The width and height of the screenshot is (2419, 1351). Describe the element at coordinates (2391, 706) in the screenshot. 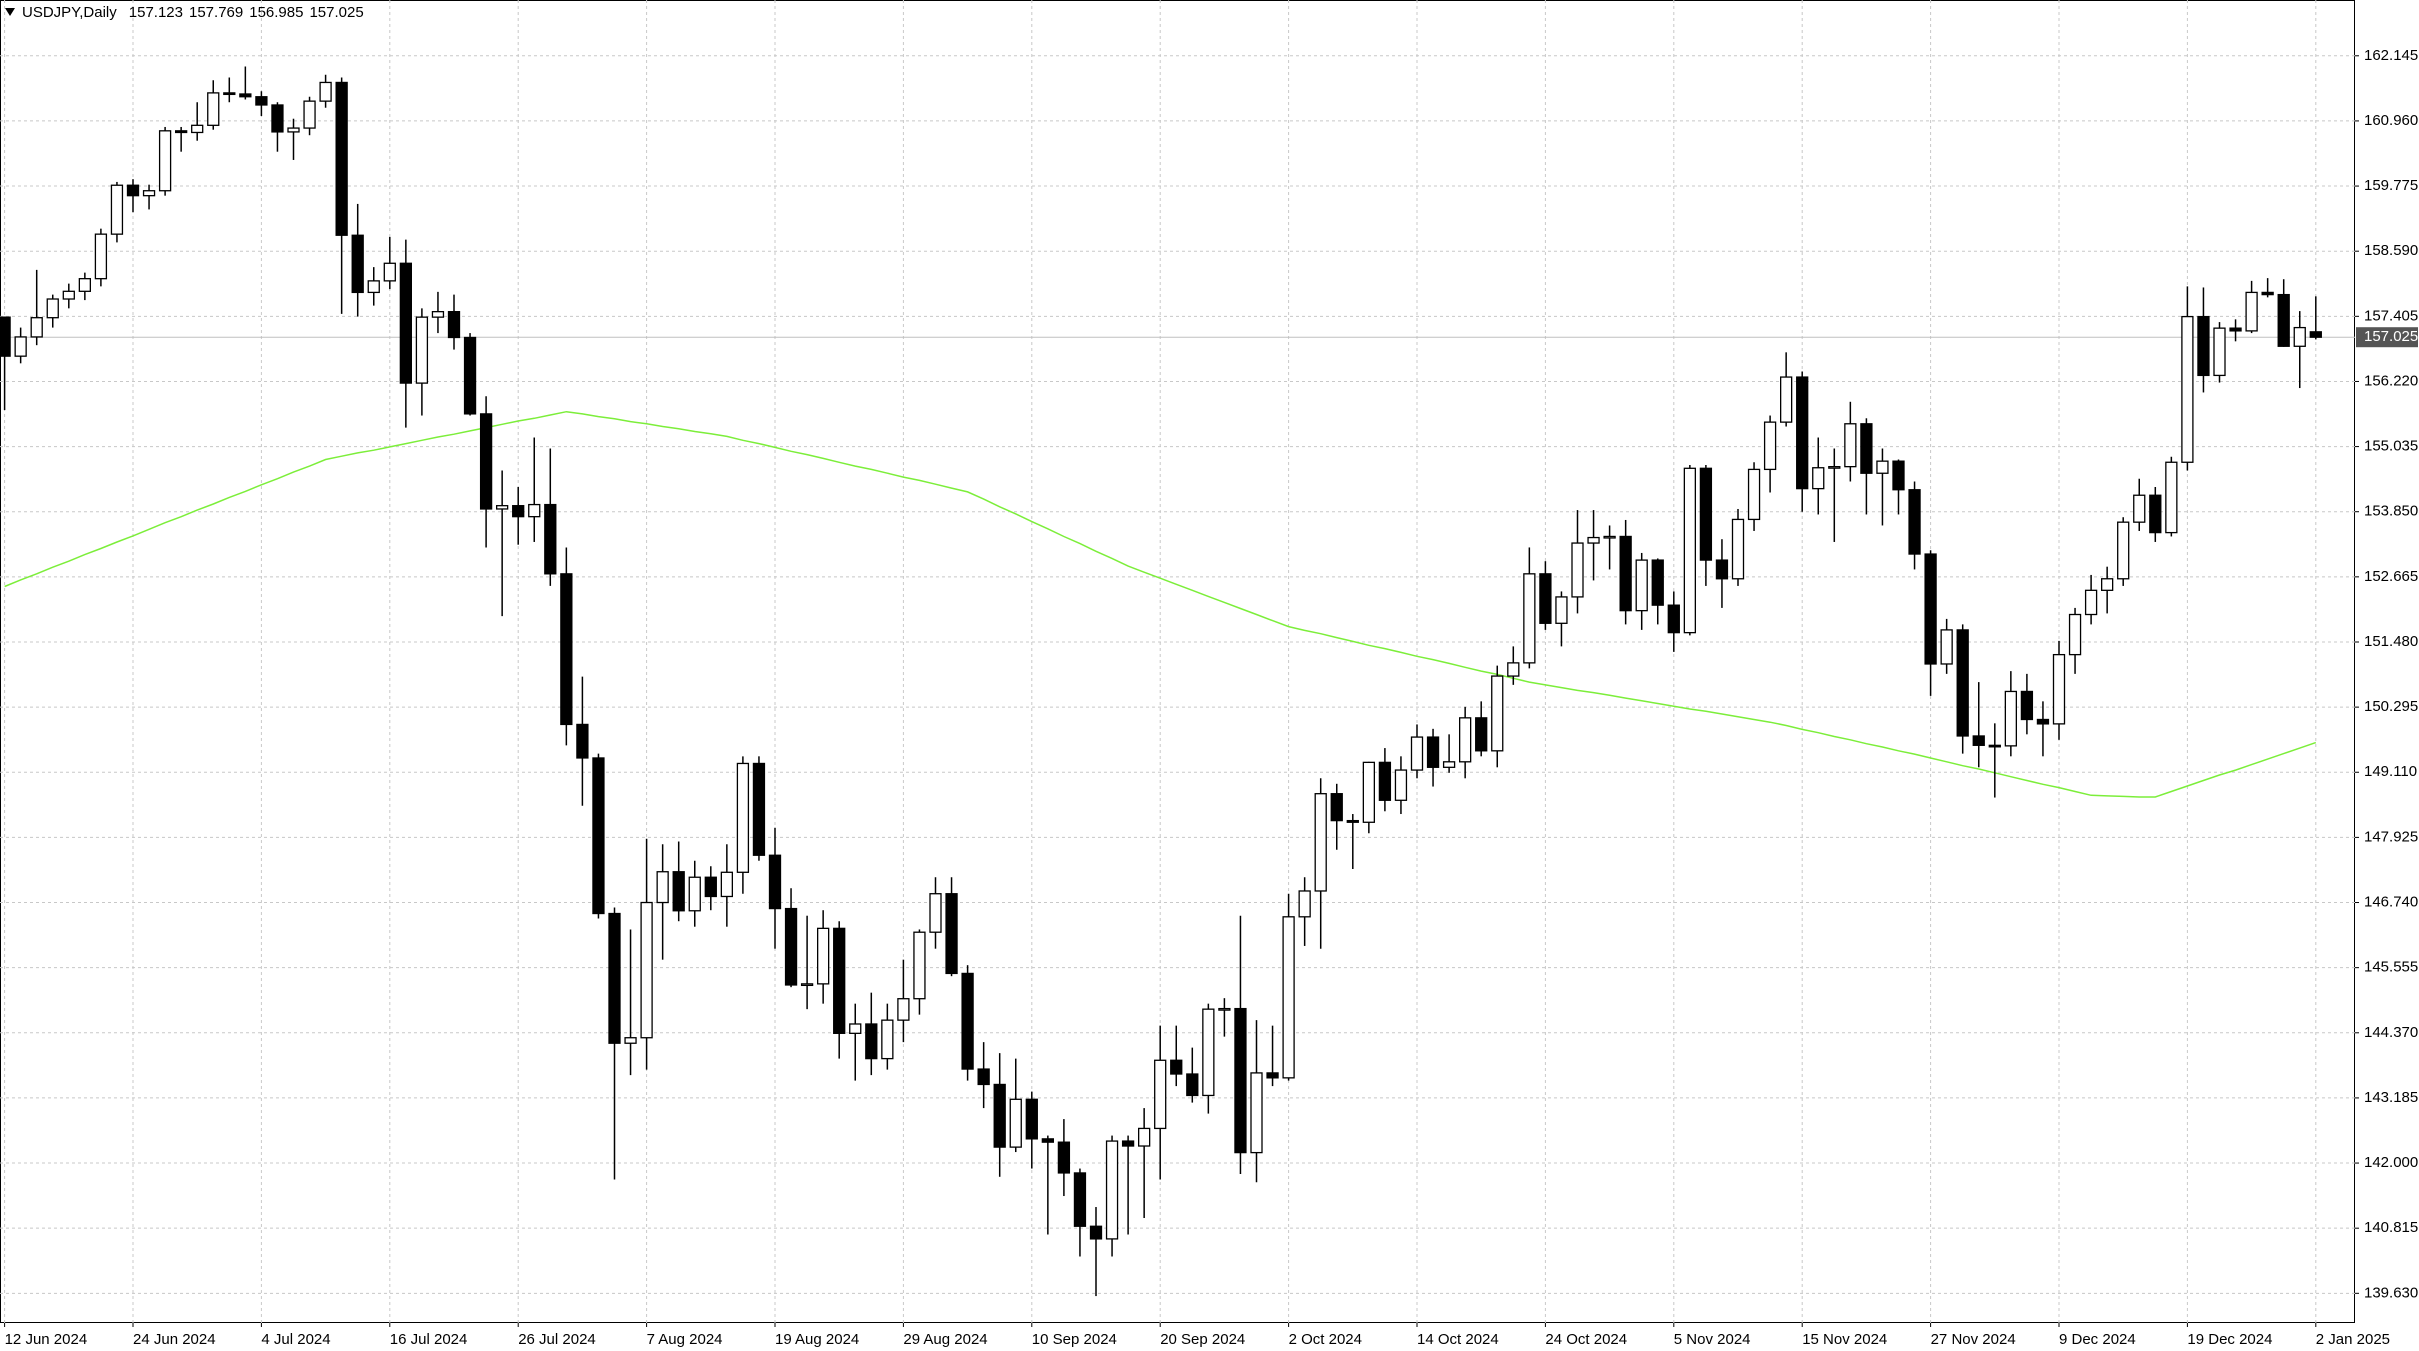

I see `y-tick-label: 150.295` at that location.